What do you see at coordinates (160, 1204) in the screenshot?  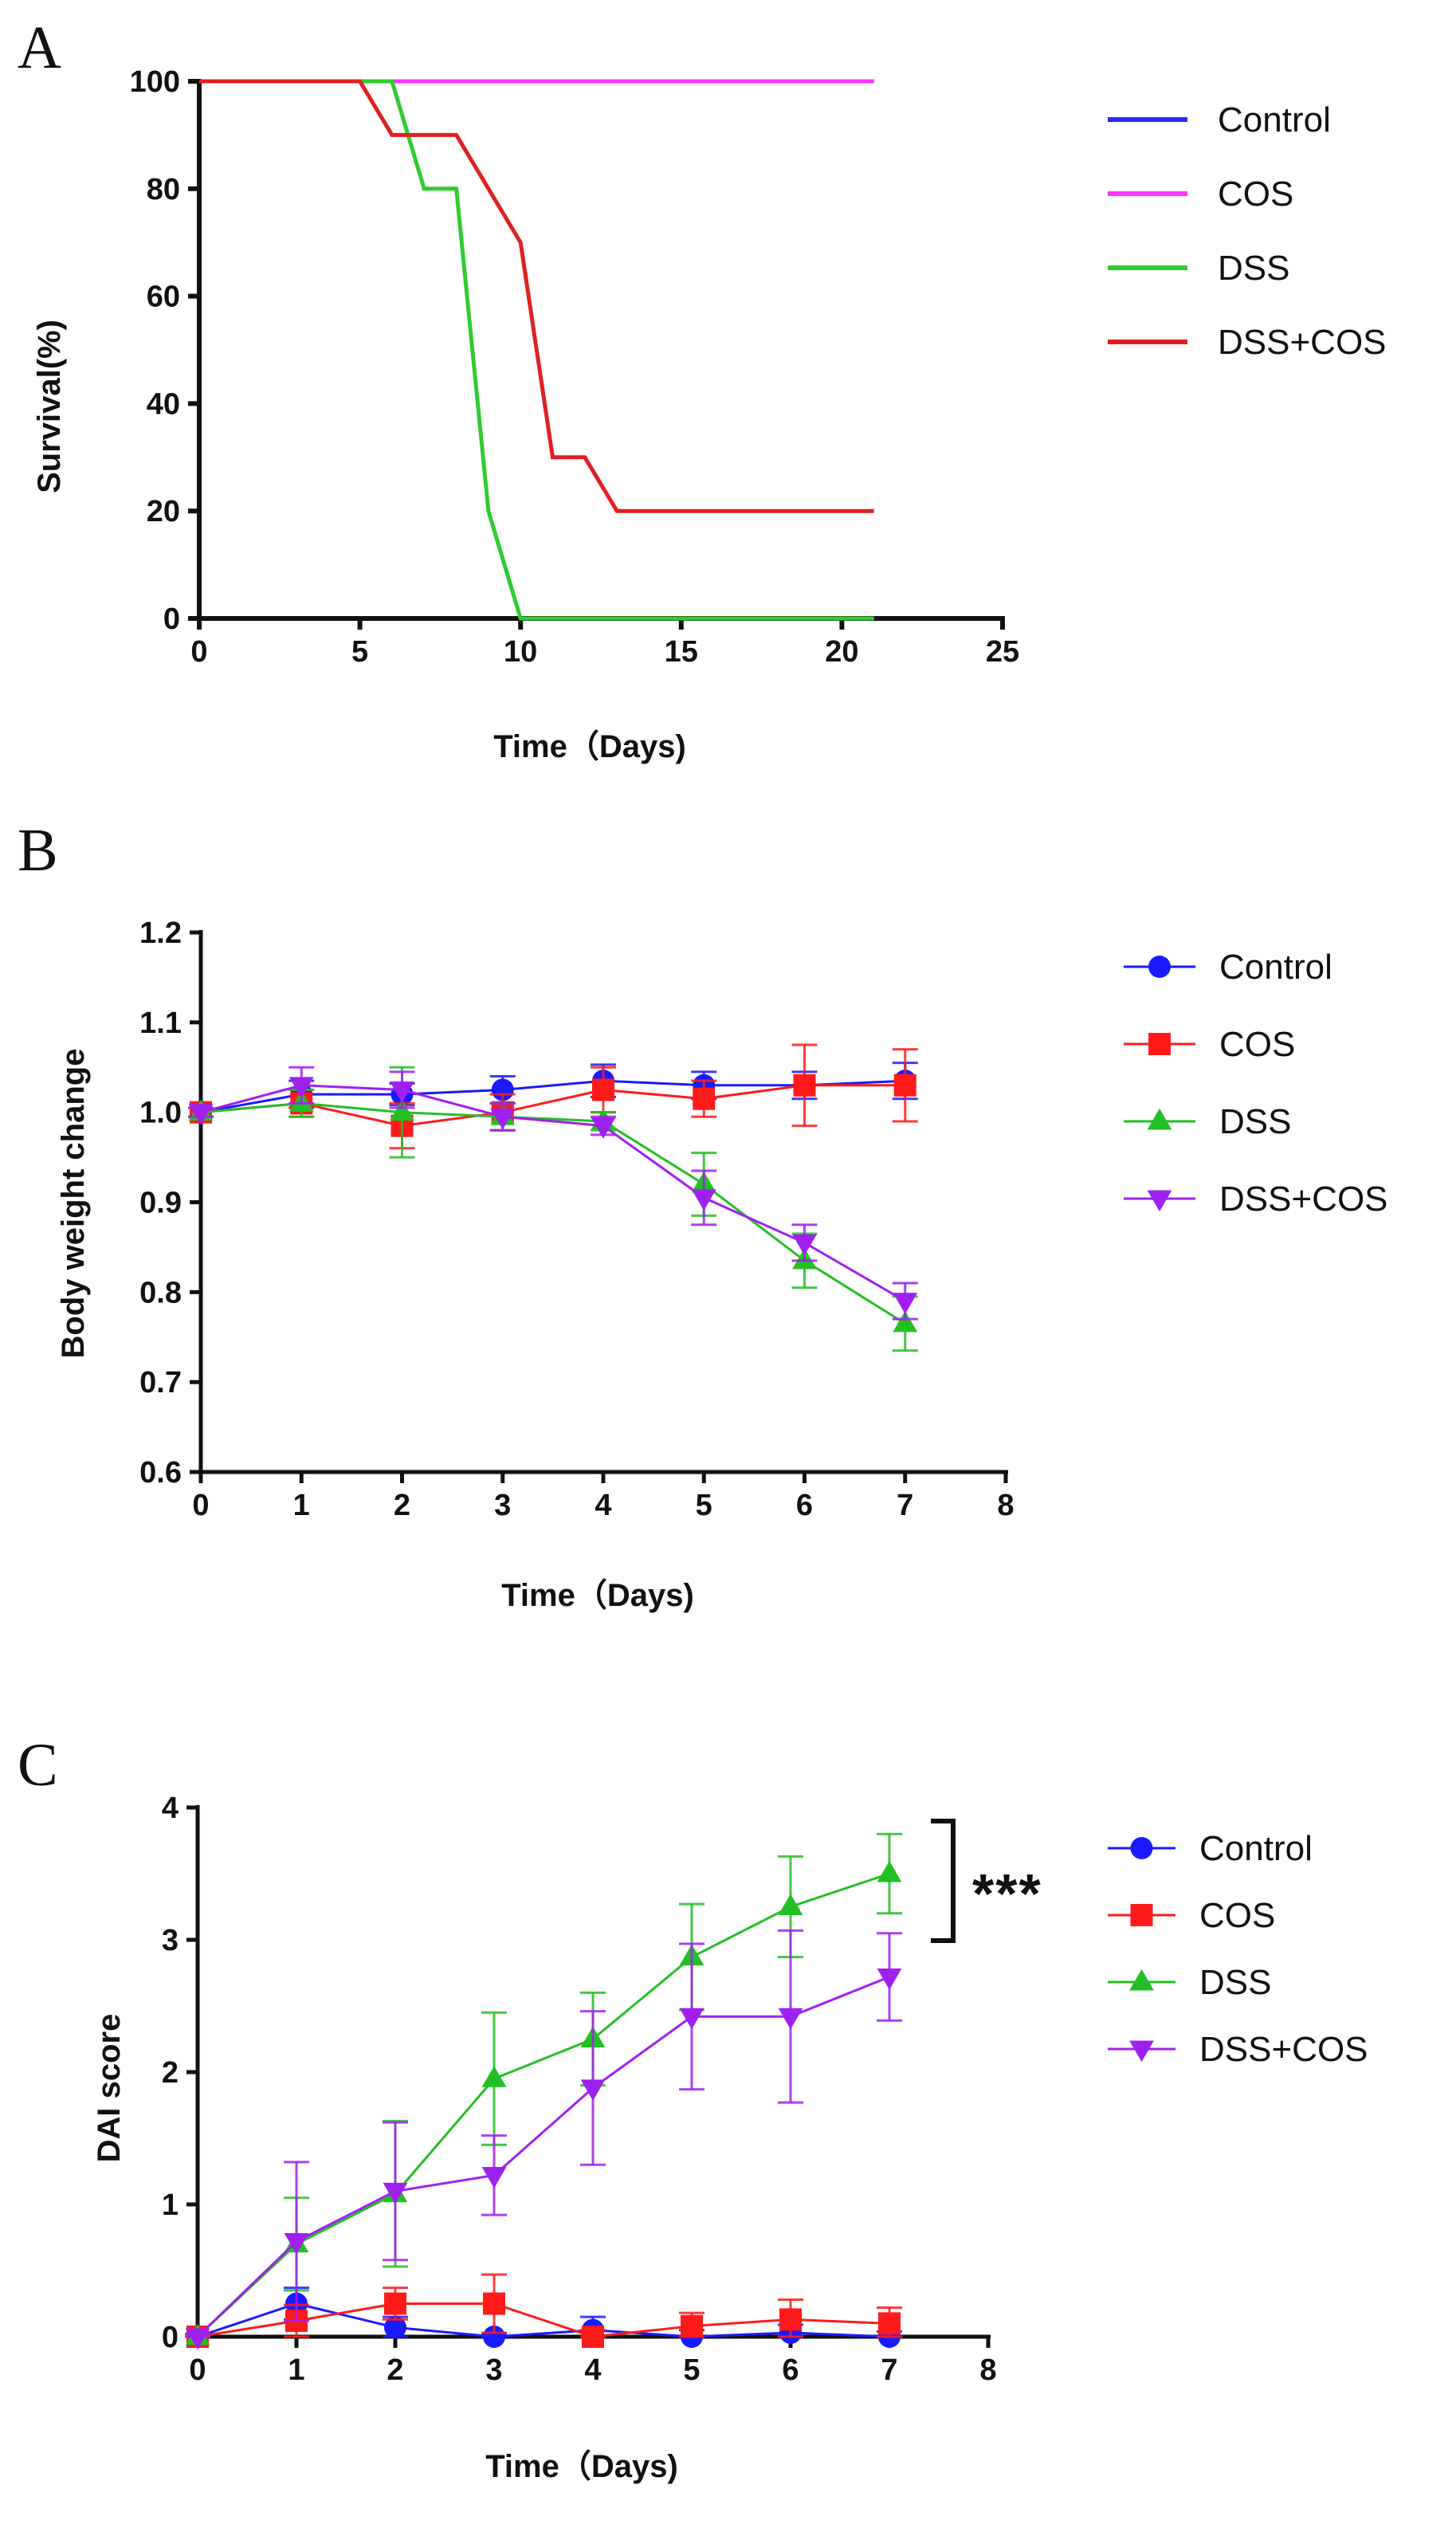 I see `panel-b-y-tick-label: 0.9` at bounding box center [160, 1204].